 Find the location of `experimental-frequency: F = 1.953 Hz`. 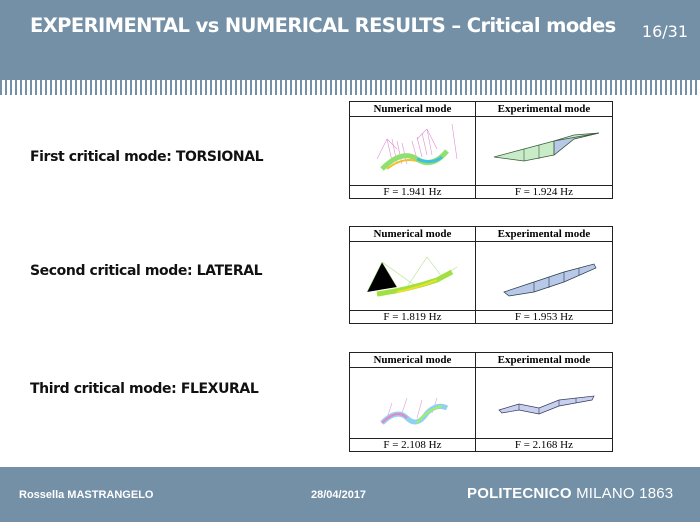

experimental-frequency: F = 1.953 Hz is located at coordinates (544, 317).